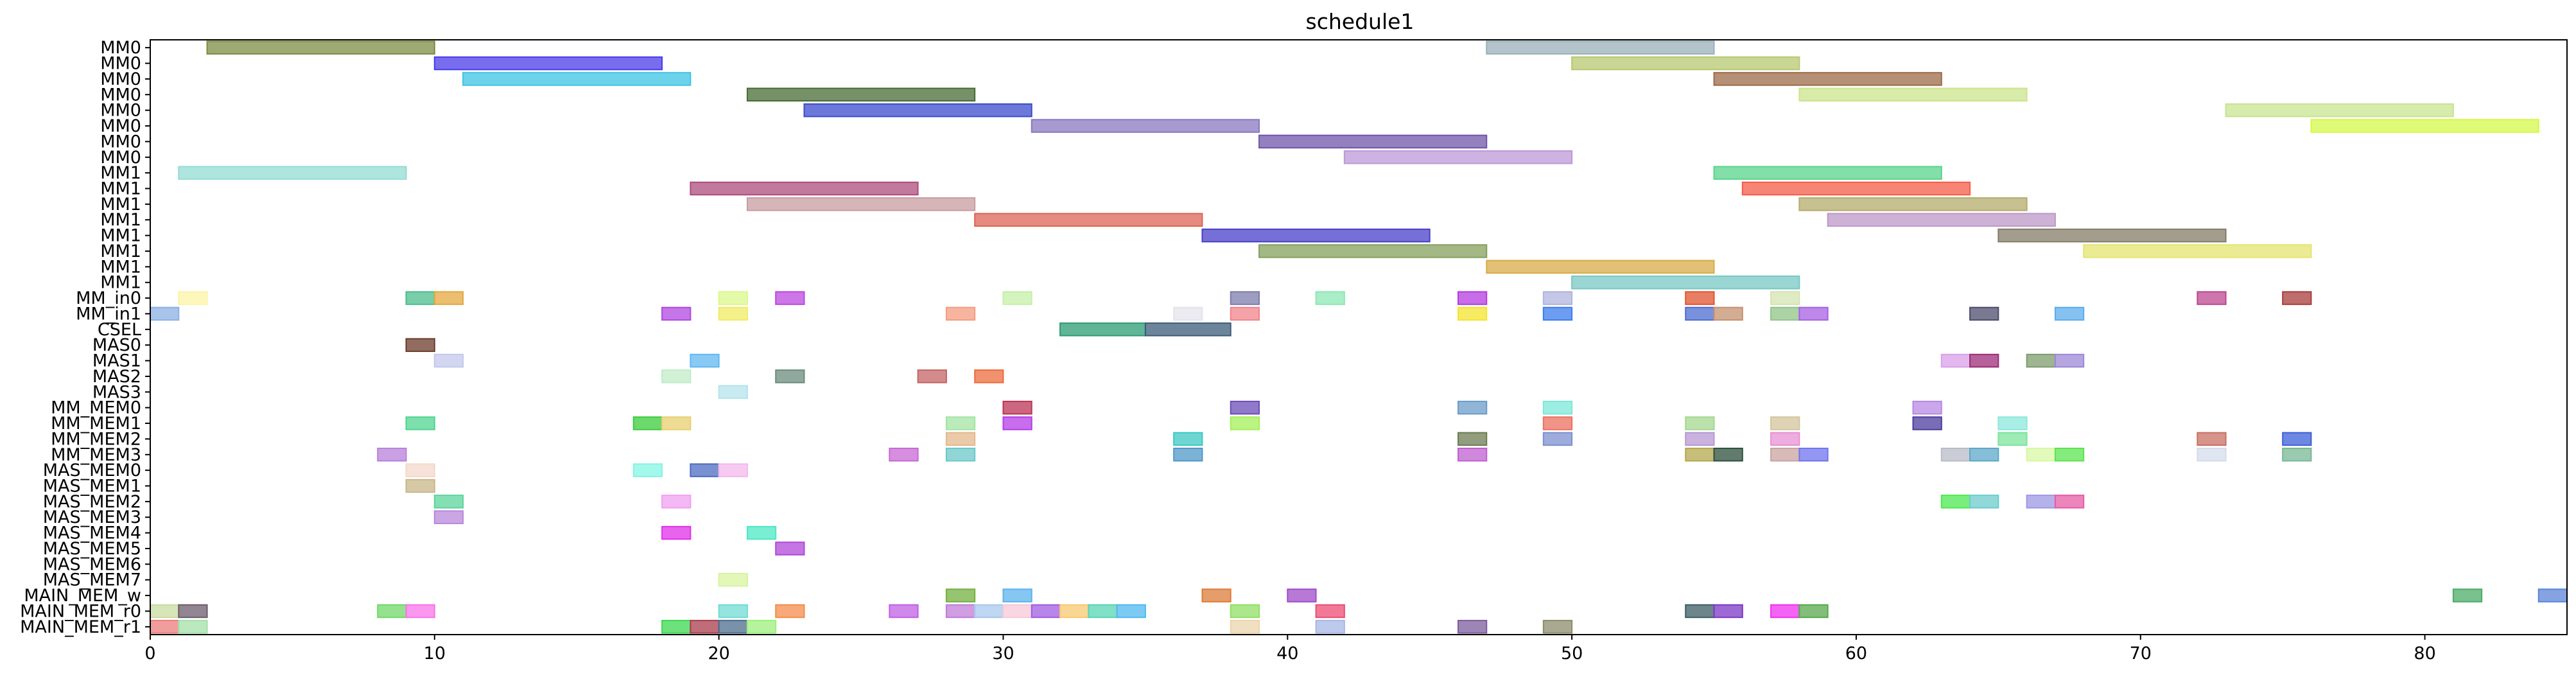 This screenshot has height=677, width=2576. Describe the element at coordinates (92, 517) in the screenshot. I see `y-tick-label: MAS_MEM3` at that location.